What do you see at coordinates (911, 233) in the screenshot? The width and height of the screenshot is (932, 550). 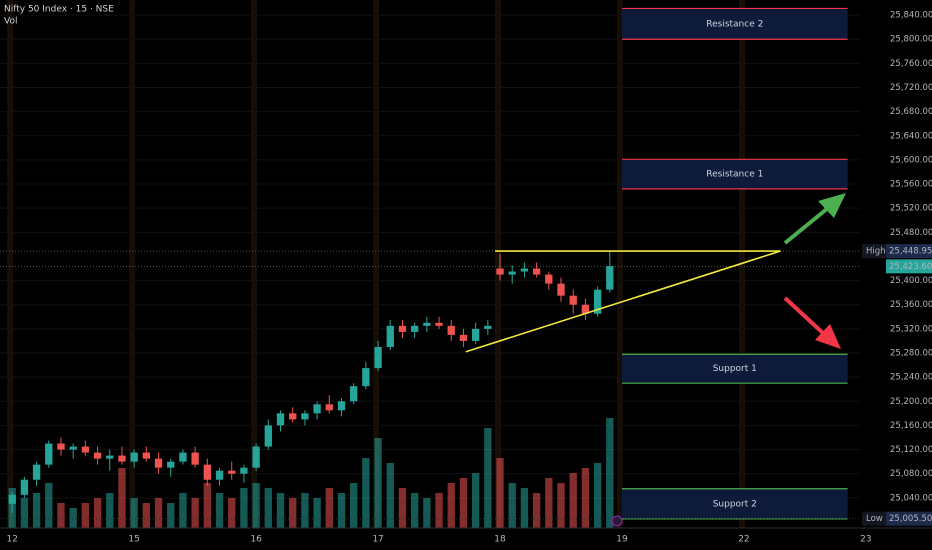 I see `y-tick-label: 25,480.00` at bounding box center [911, 233].